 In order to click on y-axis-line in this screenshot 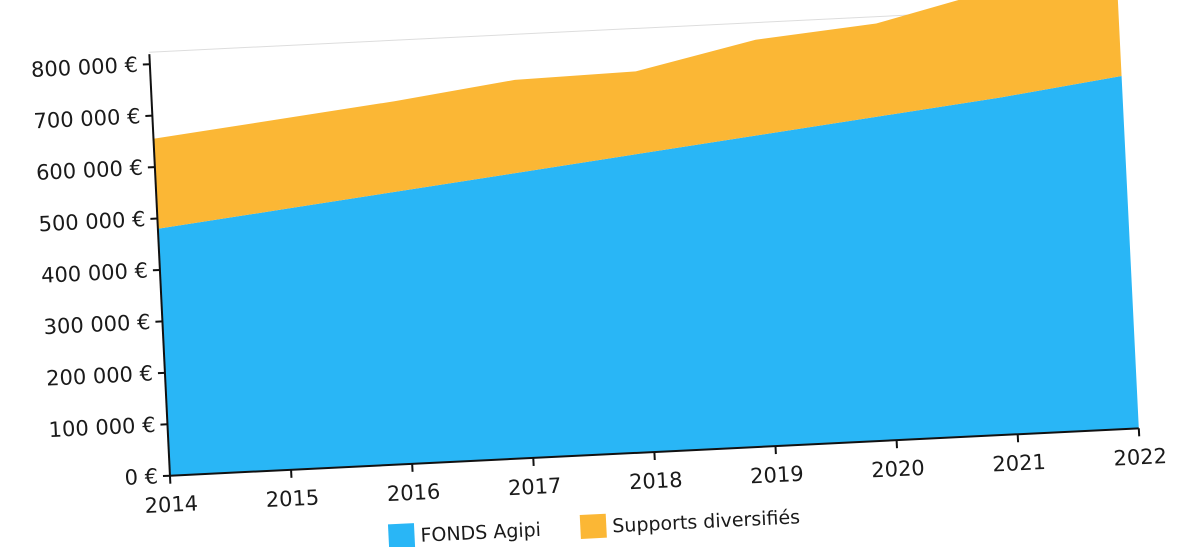, I will do `click(159, 265)`.